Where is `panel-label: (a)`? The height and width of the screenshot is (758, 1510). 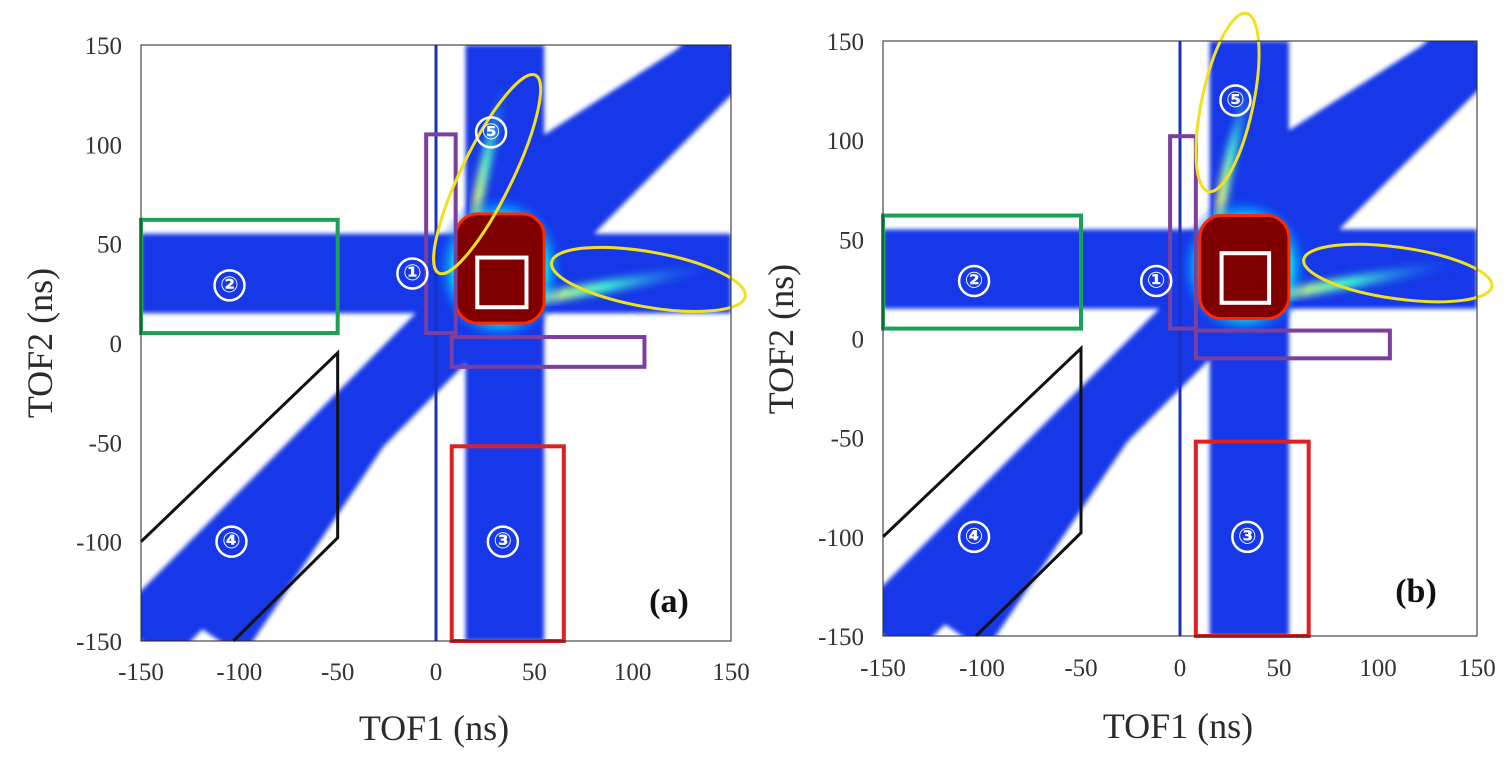 panel-label: (a) is located at coordinates (669, 601).